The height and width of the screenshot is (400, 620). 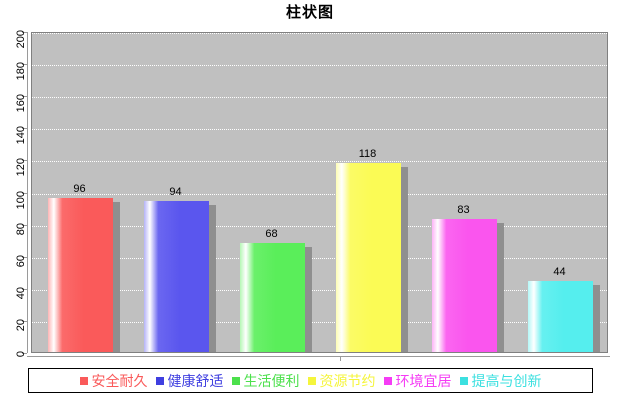 I want to click on legend-item: 提高与创新, so click(x=500, y=380).